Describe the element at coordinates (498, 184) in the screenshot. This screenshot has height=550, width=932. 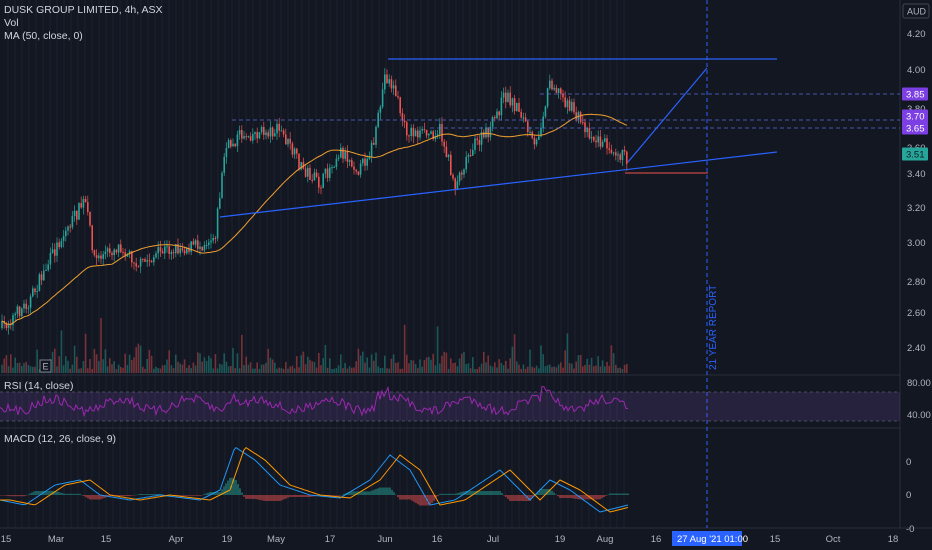
I see `support-trendline` at that location.